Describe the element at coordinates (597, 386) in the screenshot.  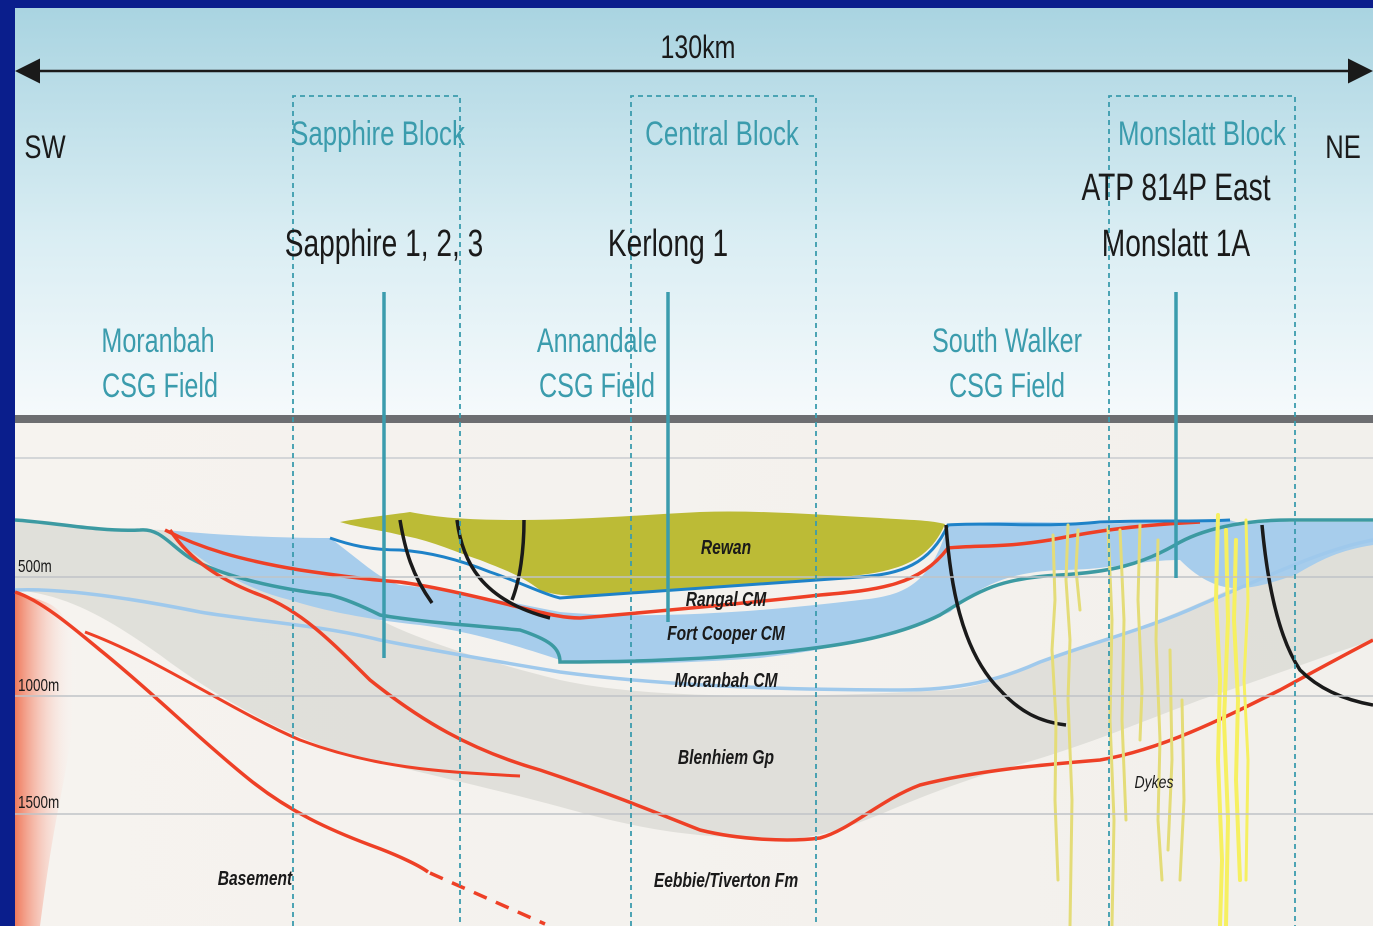
I see `annandale-field-line2: CSG Field` at that location.